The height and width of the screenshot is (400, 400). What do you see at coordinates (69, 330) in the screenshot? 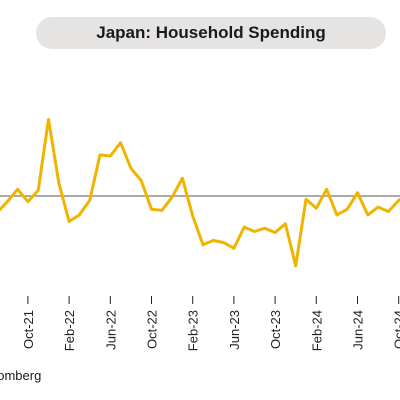
I see `x-tick-label: Feb-22` at bounding box center [69, 330].